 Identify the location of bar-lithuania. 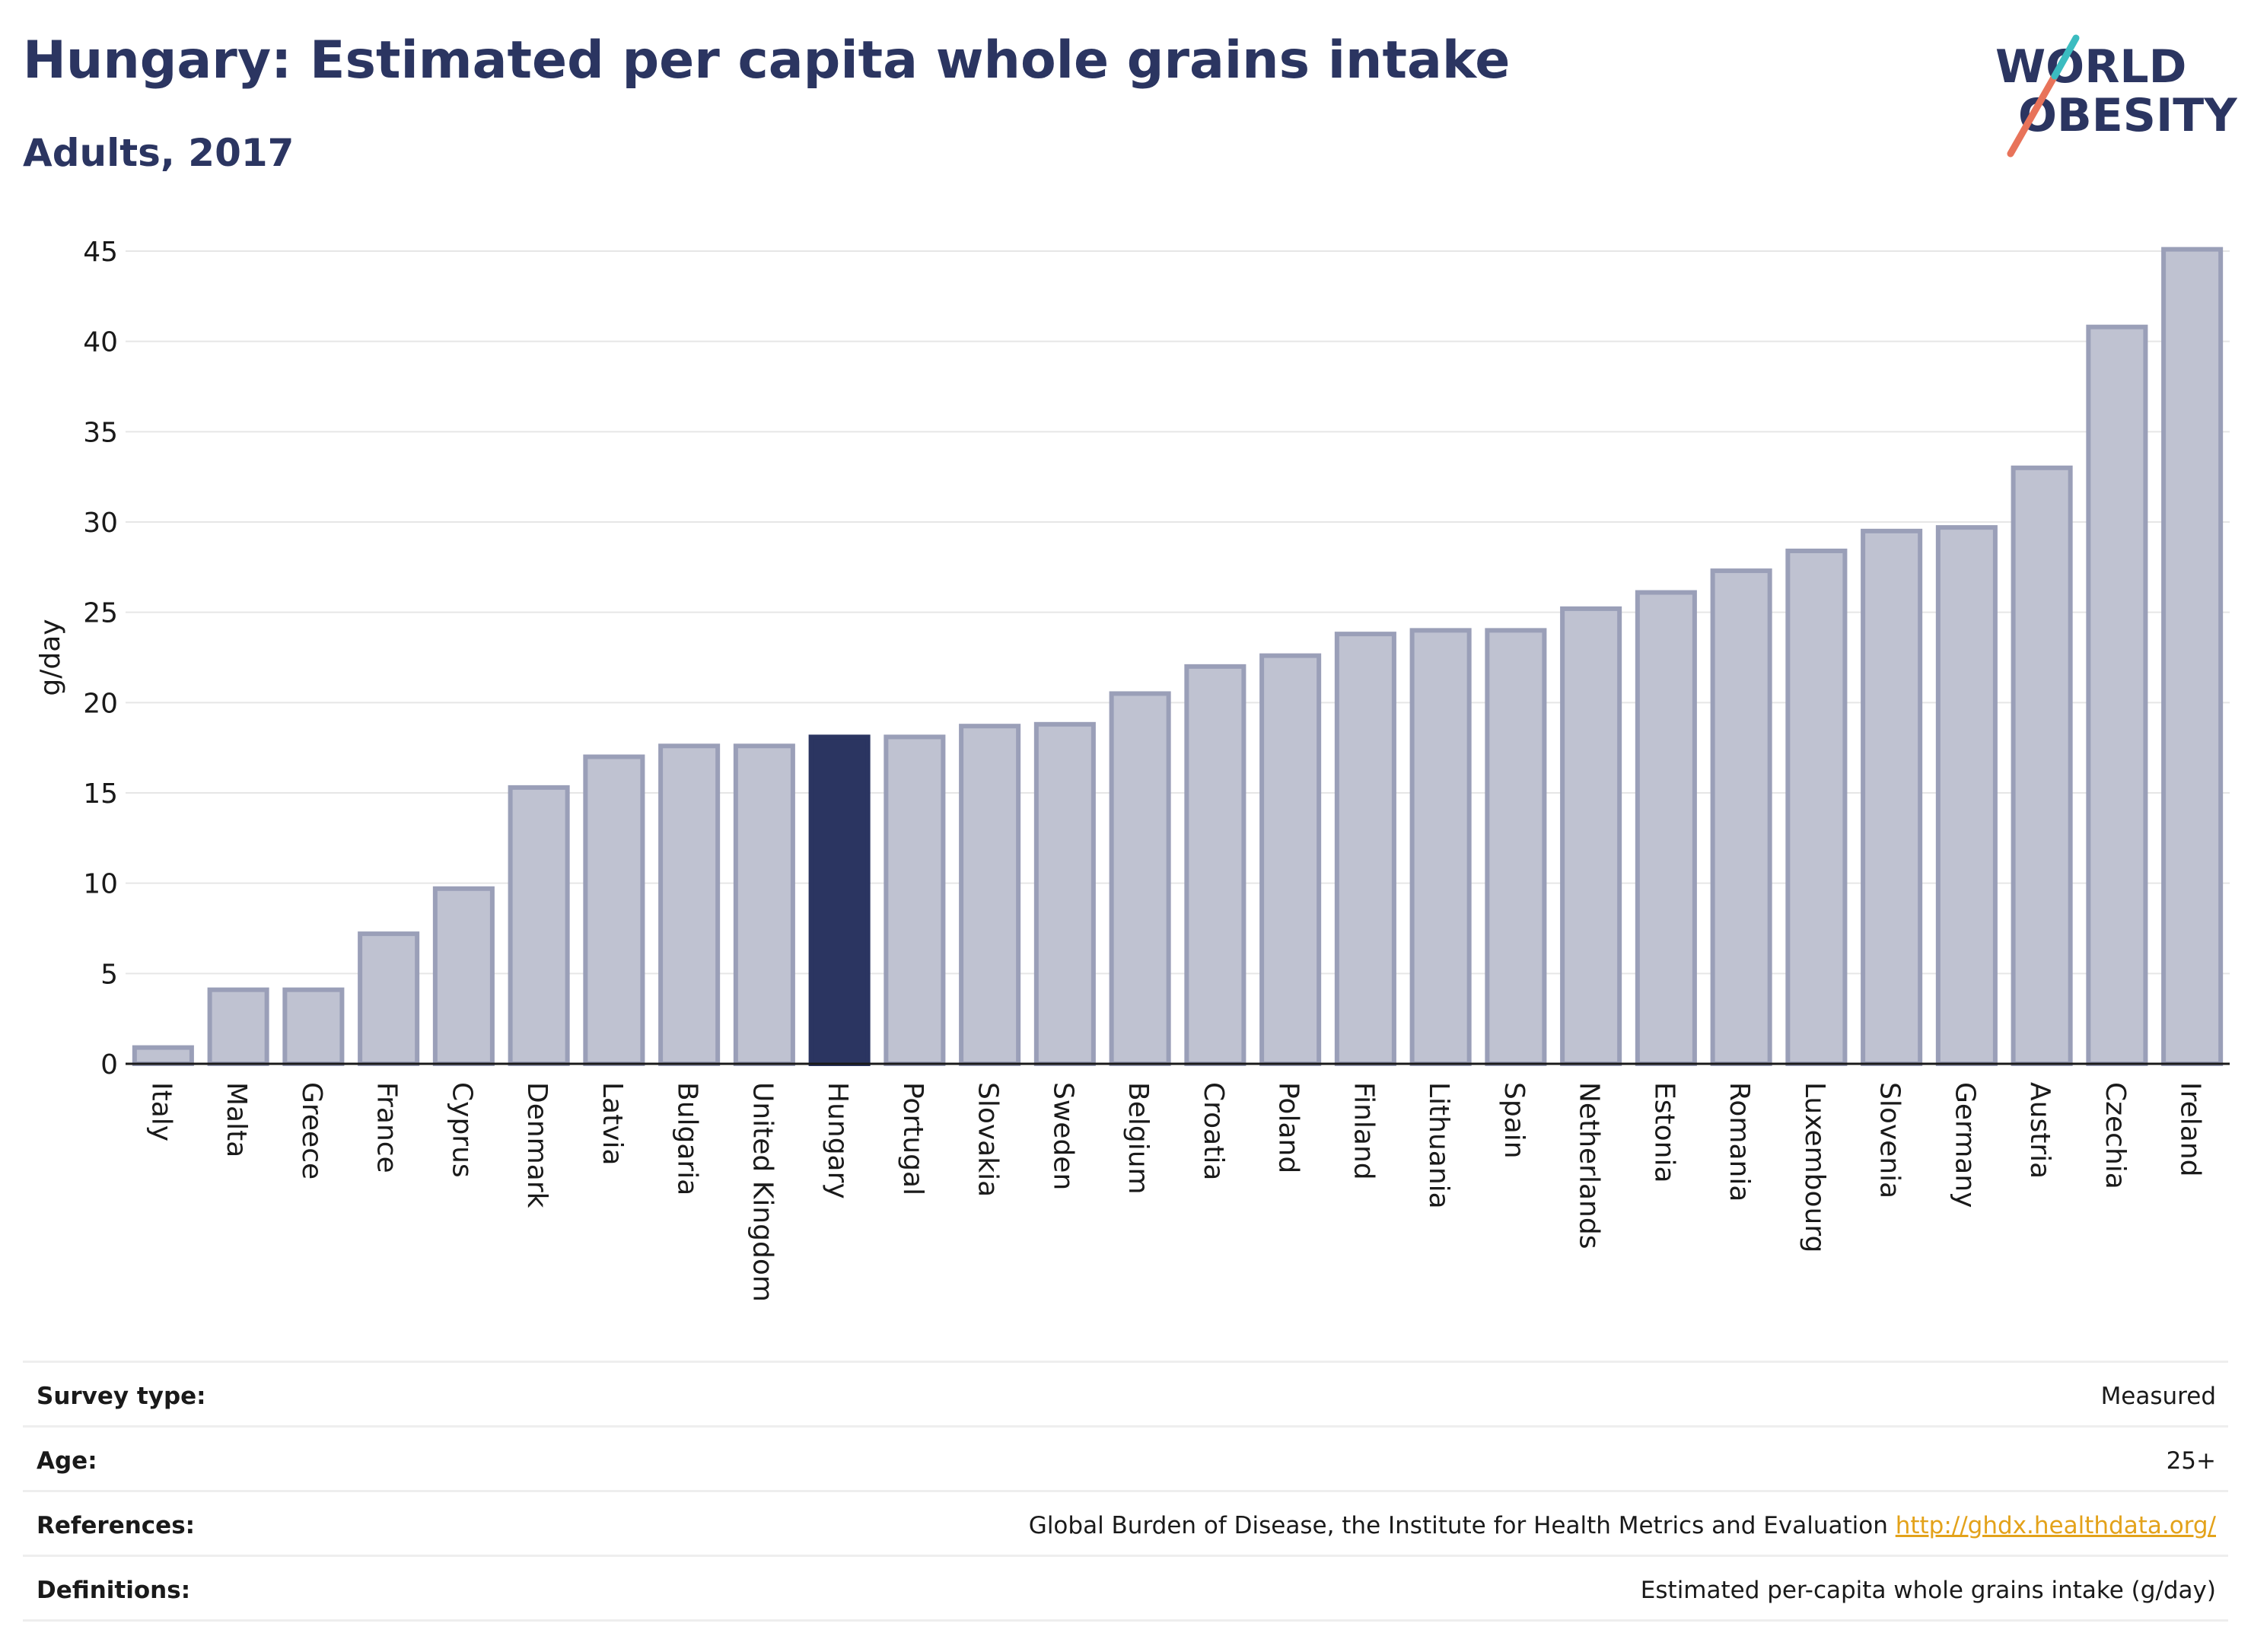
(1440, 847).